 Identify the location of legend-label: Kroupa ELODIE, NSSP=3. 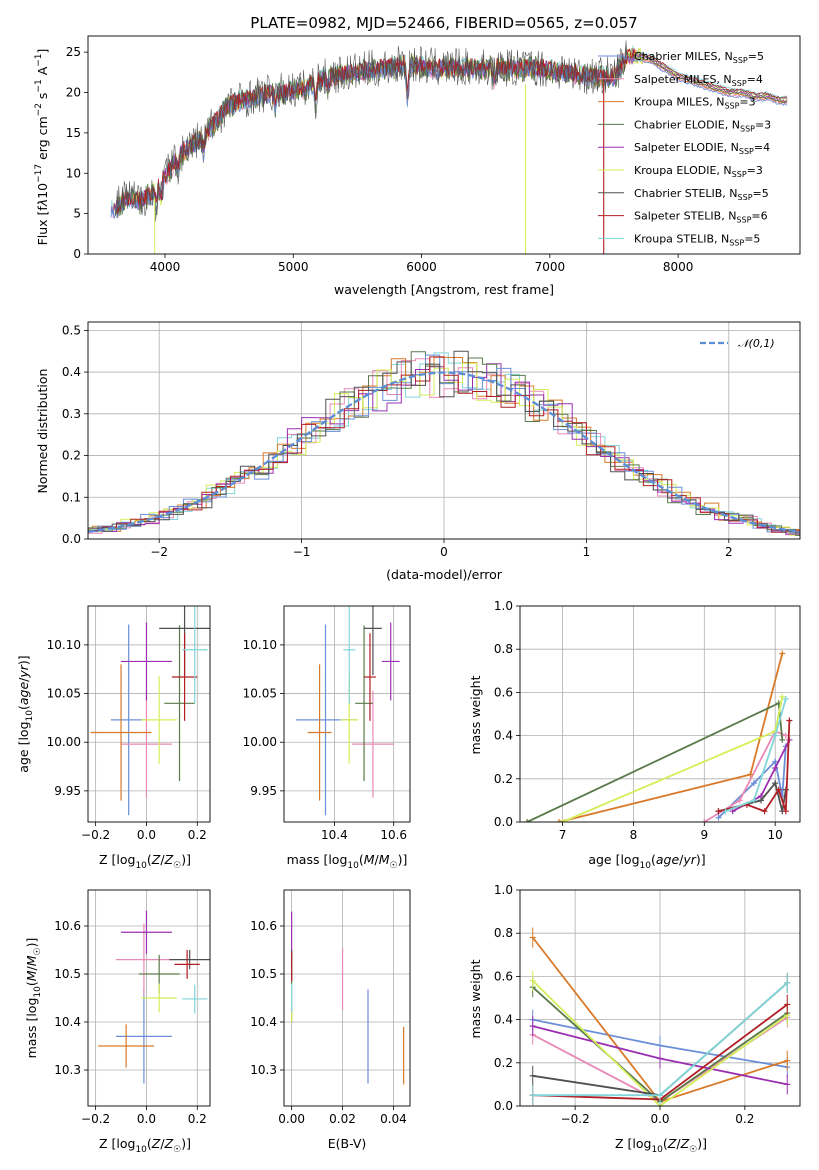
(698, 171).